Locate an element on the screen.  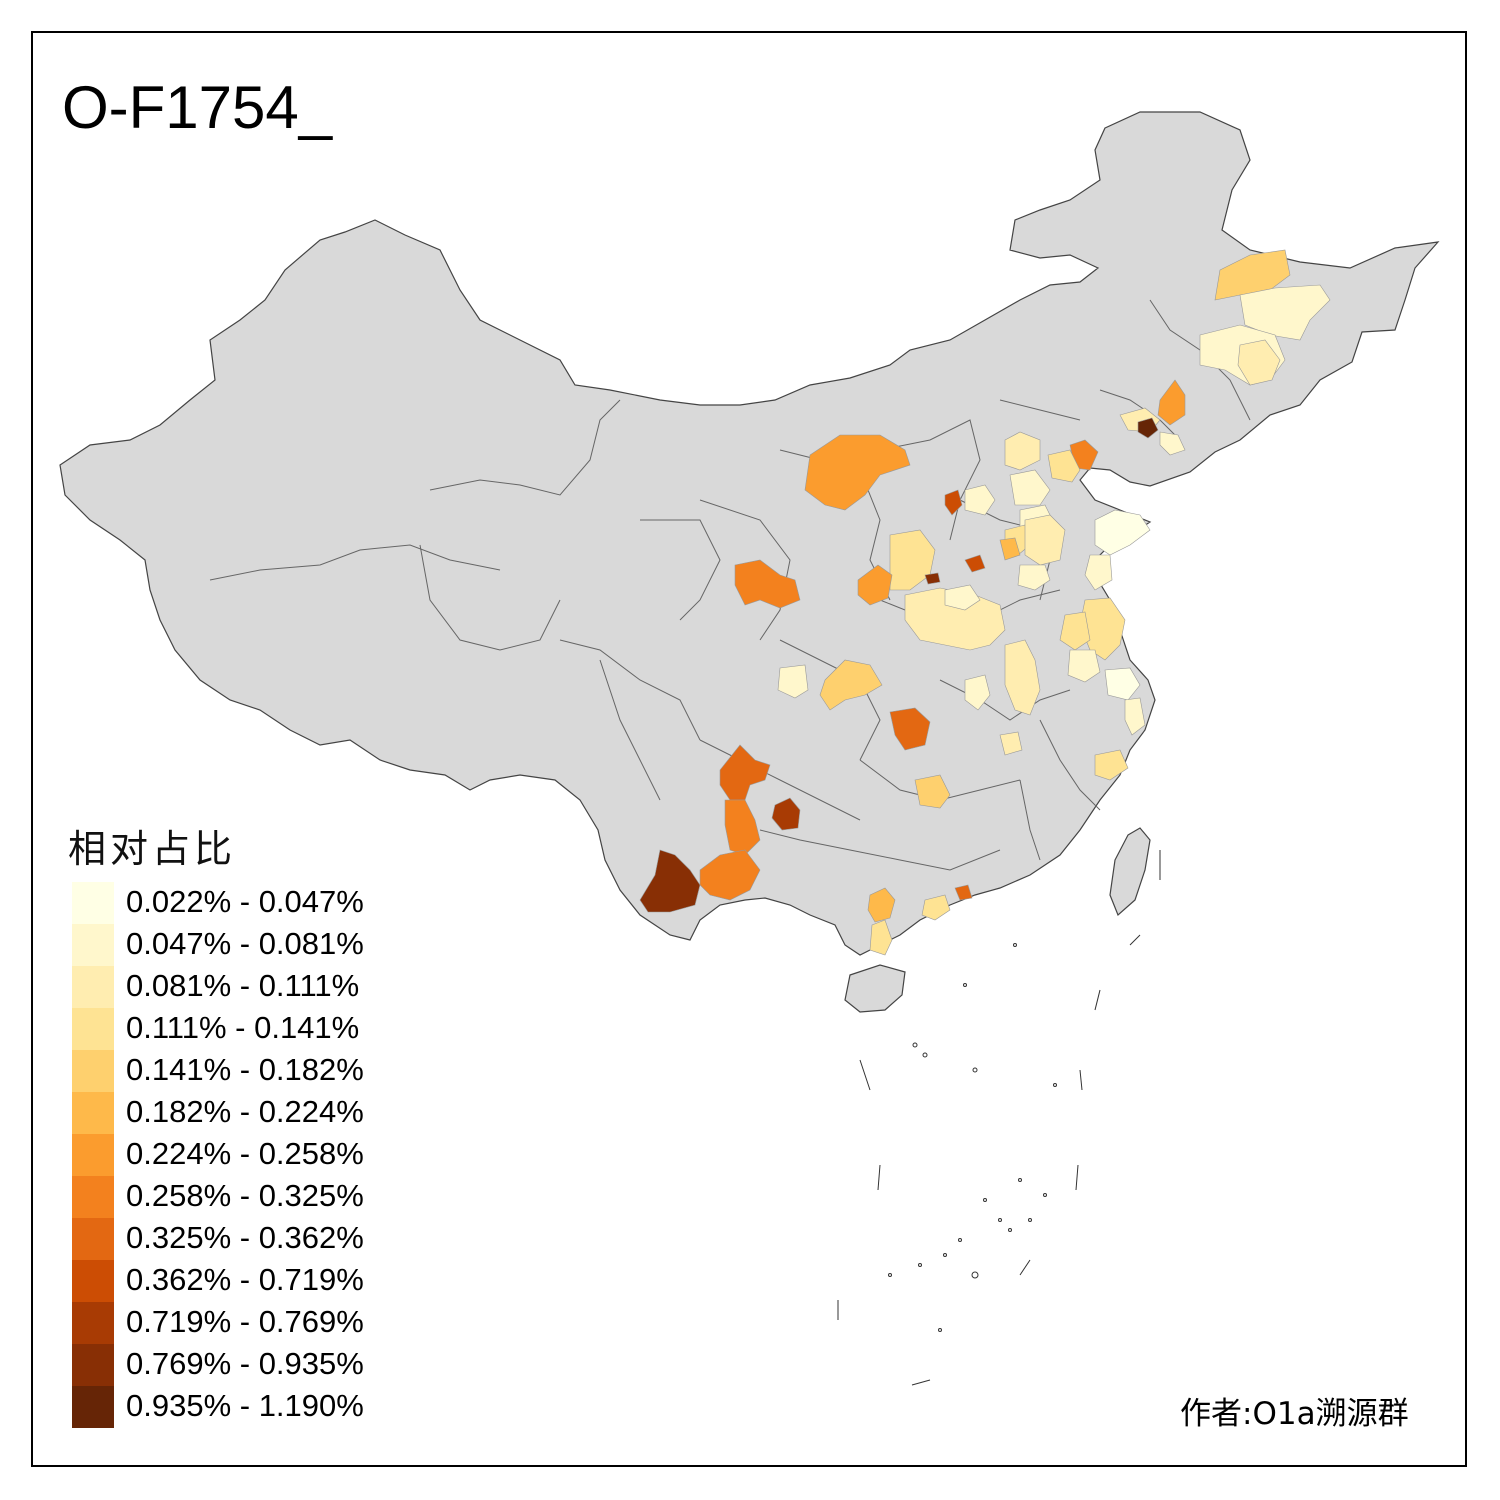
legend-title: 相对占比 is located at coordinates (152, 849).